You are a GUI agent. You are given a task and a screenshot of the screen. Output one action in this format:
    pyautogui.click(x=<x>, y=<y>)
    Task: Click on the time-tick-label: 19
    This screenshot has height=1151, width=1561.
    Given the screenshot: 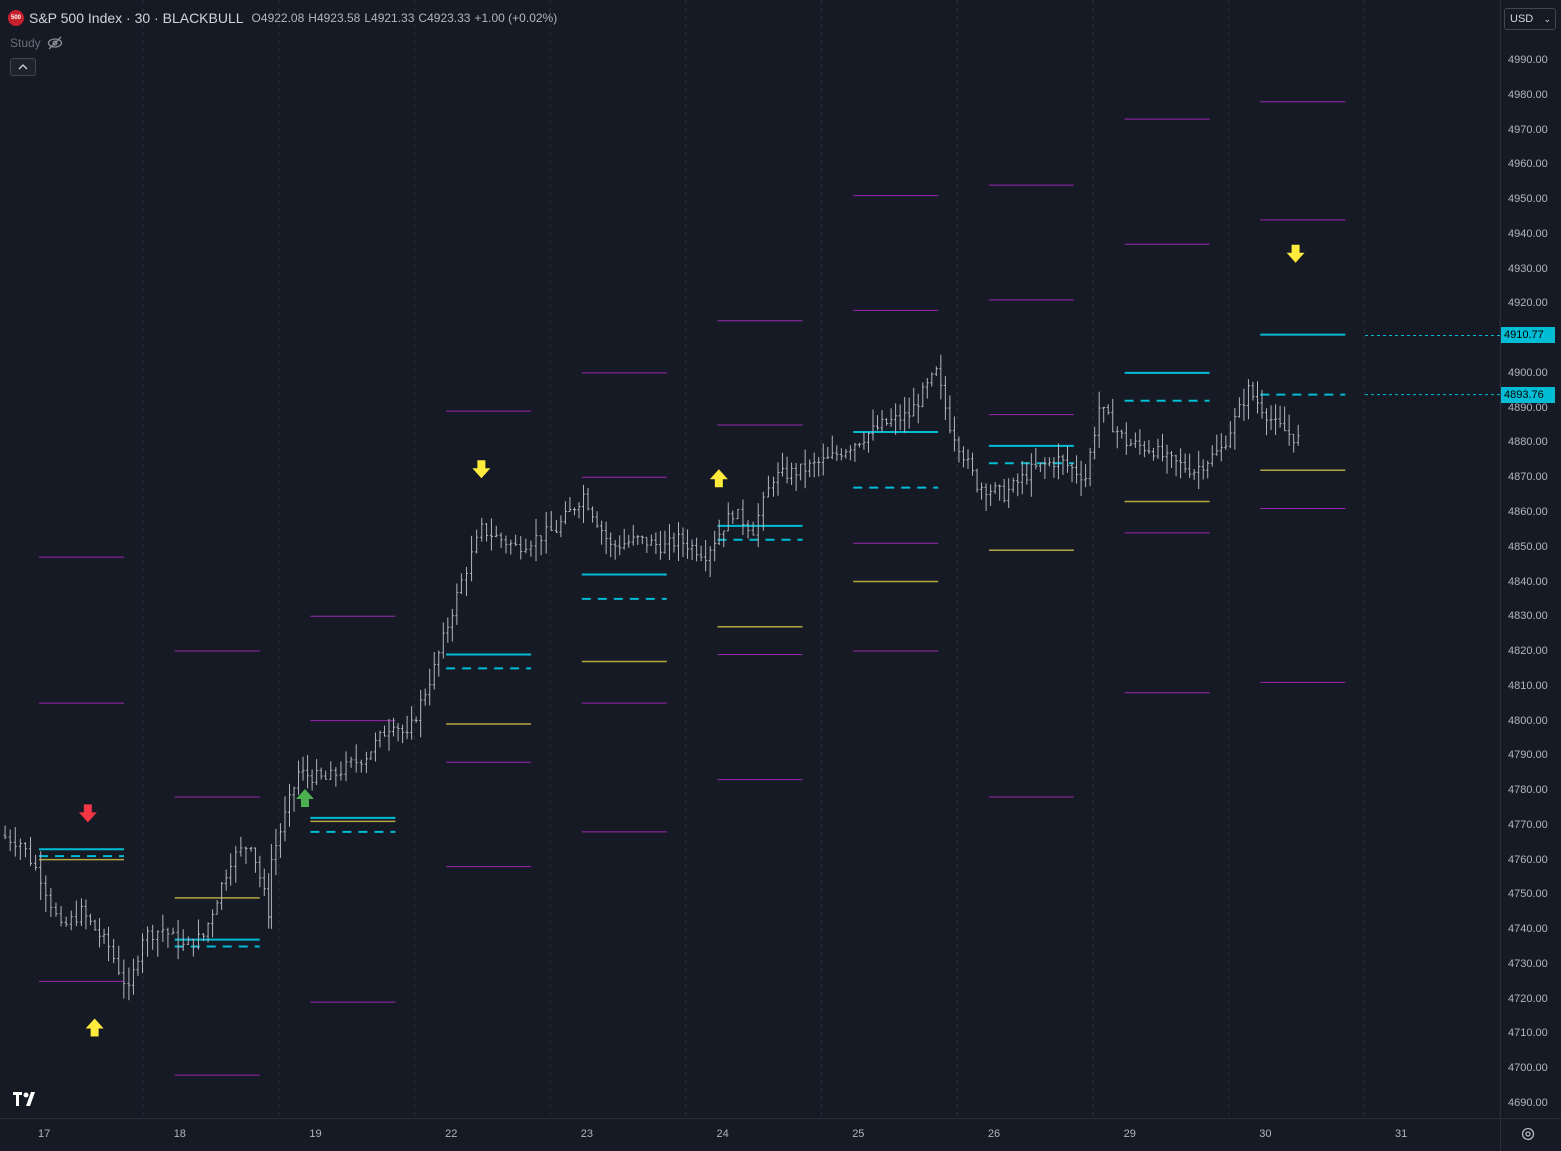 What is the action you would take?
    pyautogui.click(x=315, y=1134)
    